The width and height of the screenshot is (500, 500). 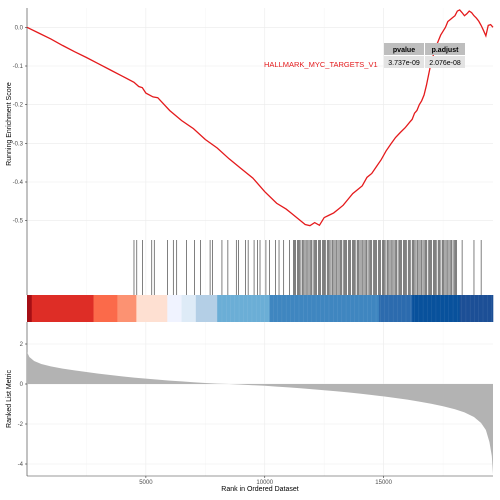 I want to click on gene-set-label: HALLMARK_MYC_TARGETS_V1, so click(x=321, y=64).